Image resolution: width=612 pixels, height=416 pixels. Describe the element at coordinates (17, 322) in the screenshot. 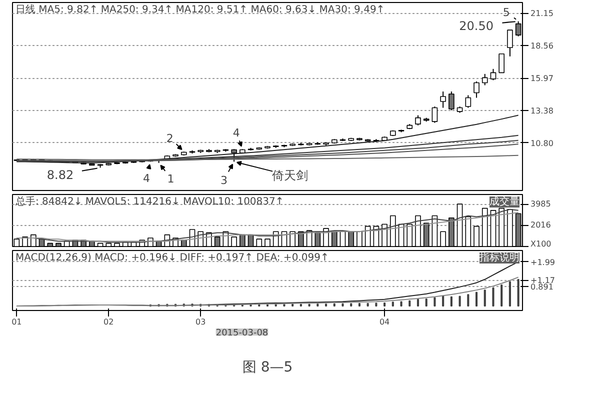

I see `x-tick-label: 01` at that location.